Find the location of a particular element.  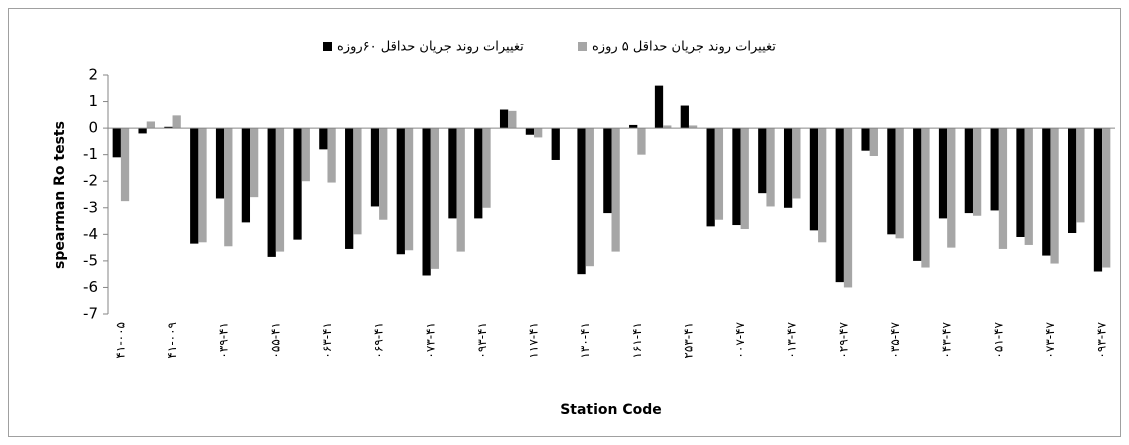

legend-label: تغییرات روند جریان حداقل ۵ روزه is located at coordinates (684, 47).